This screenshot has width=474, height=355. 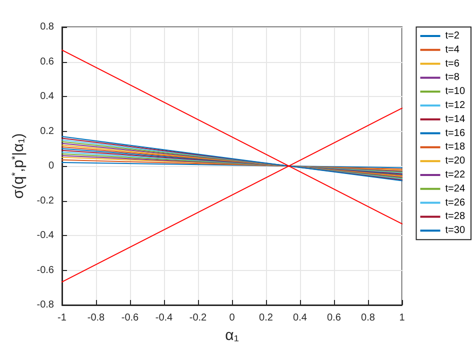 I want to click on legend-label: t=26, so click(x=455, y=202).